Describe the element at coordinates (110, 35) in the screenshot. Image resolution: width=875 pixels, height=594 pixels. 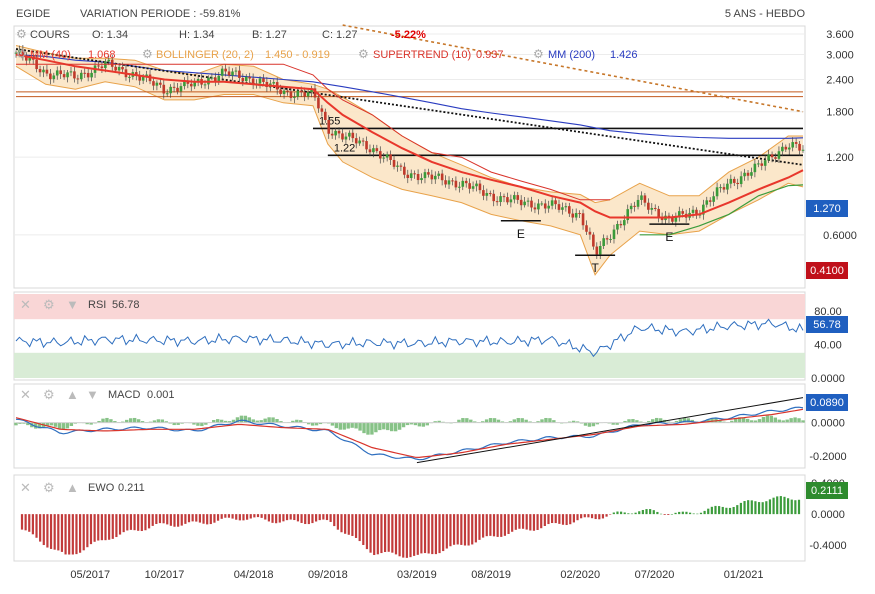
I see `legend-cours-open: O: 1.34` at that location.